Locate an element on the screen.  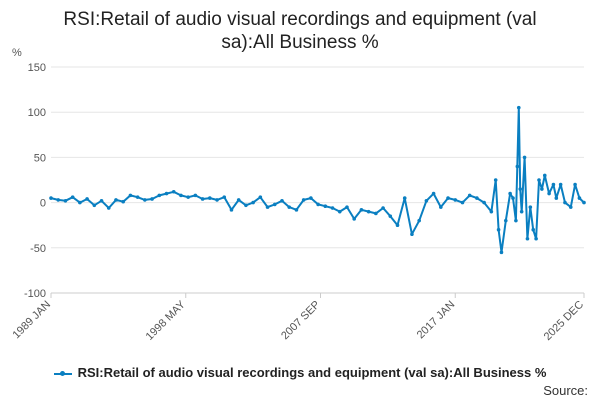
source-label: Source: is located at coordinates (565, 390).